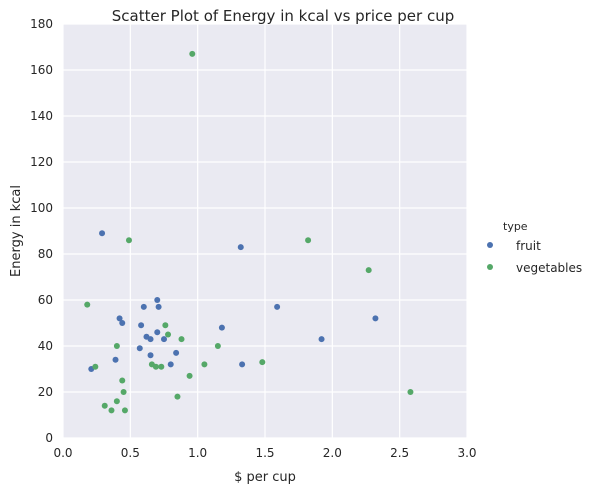  I want to click on y-tick-label: 0, so click(49, 438).